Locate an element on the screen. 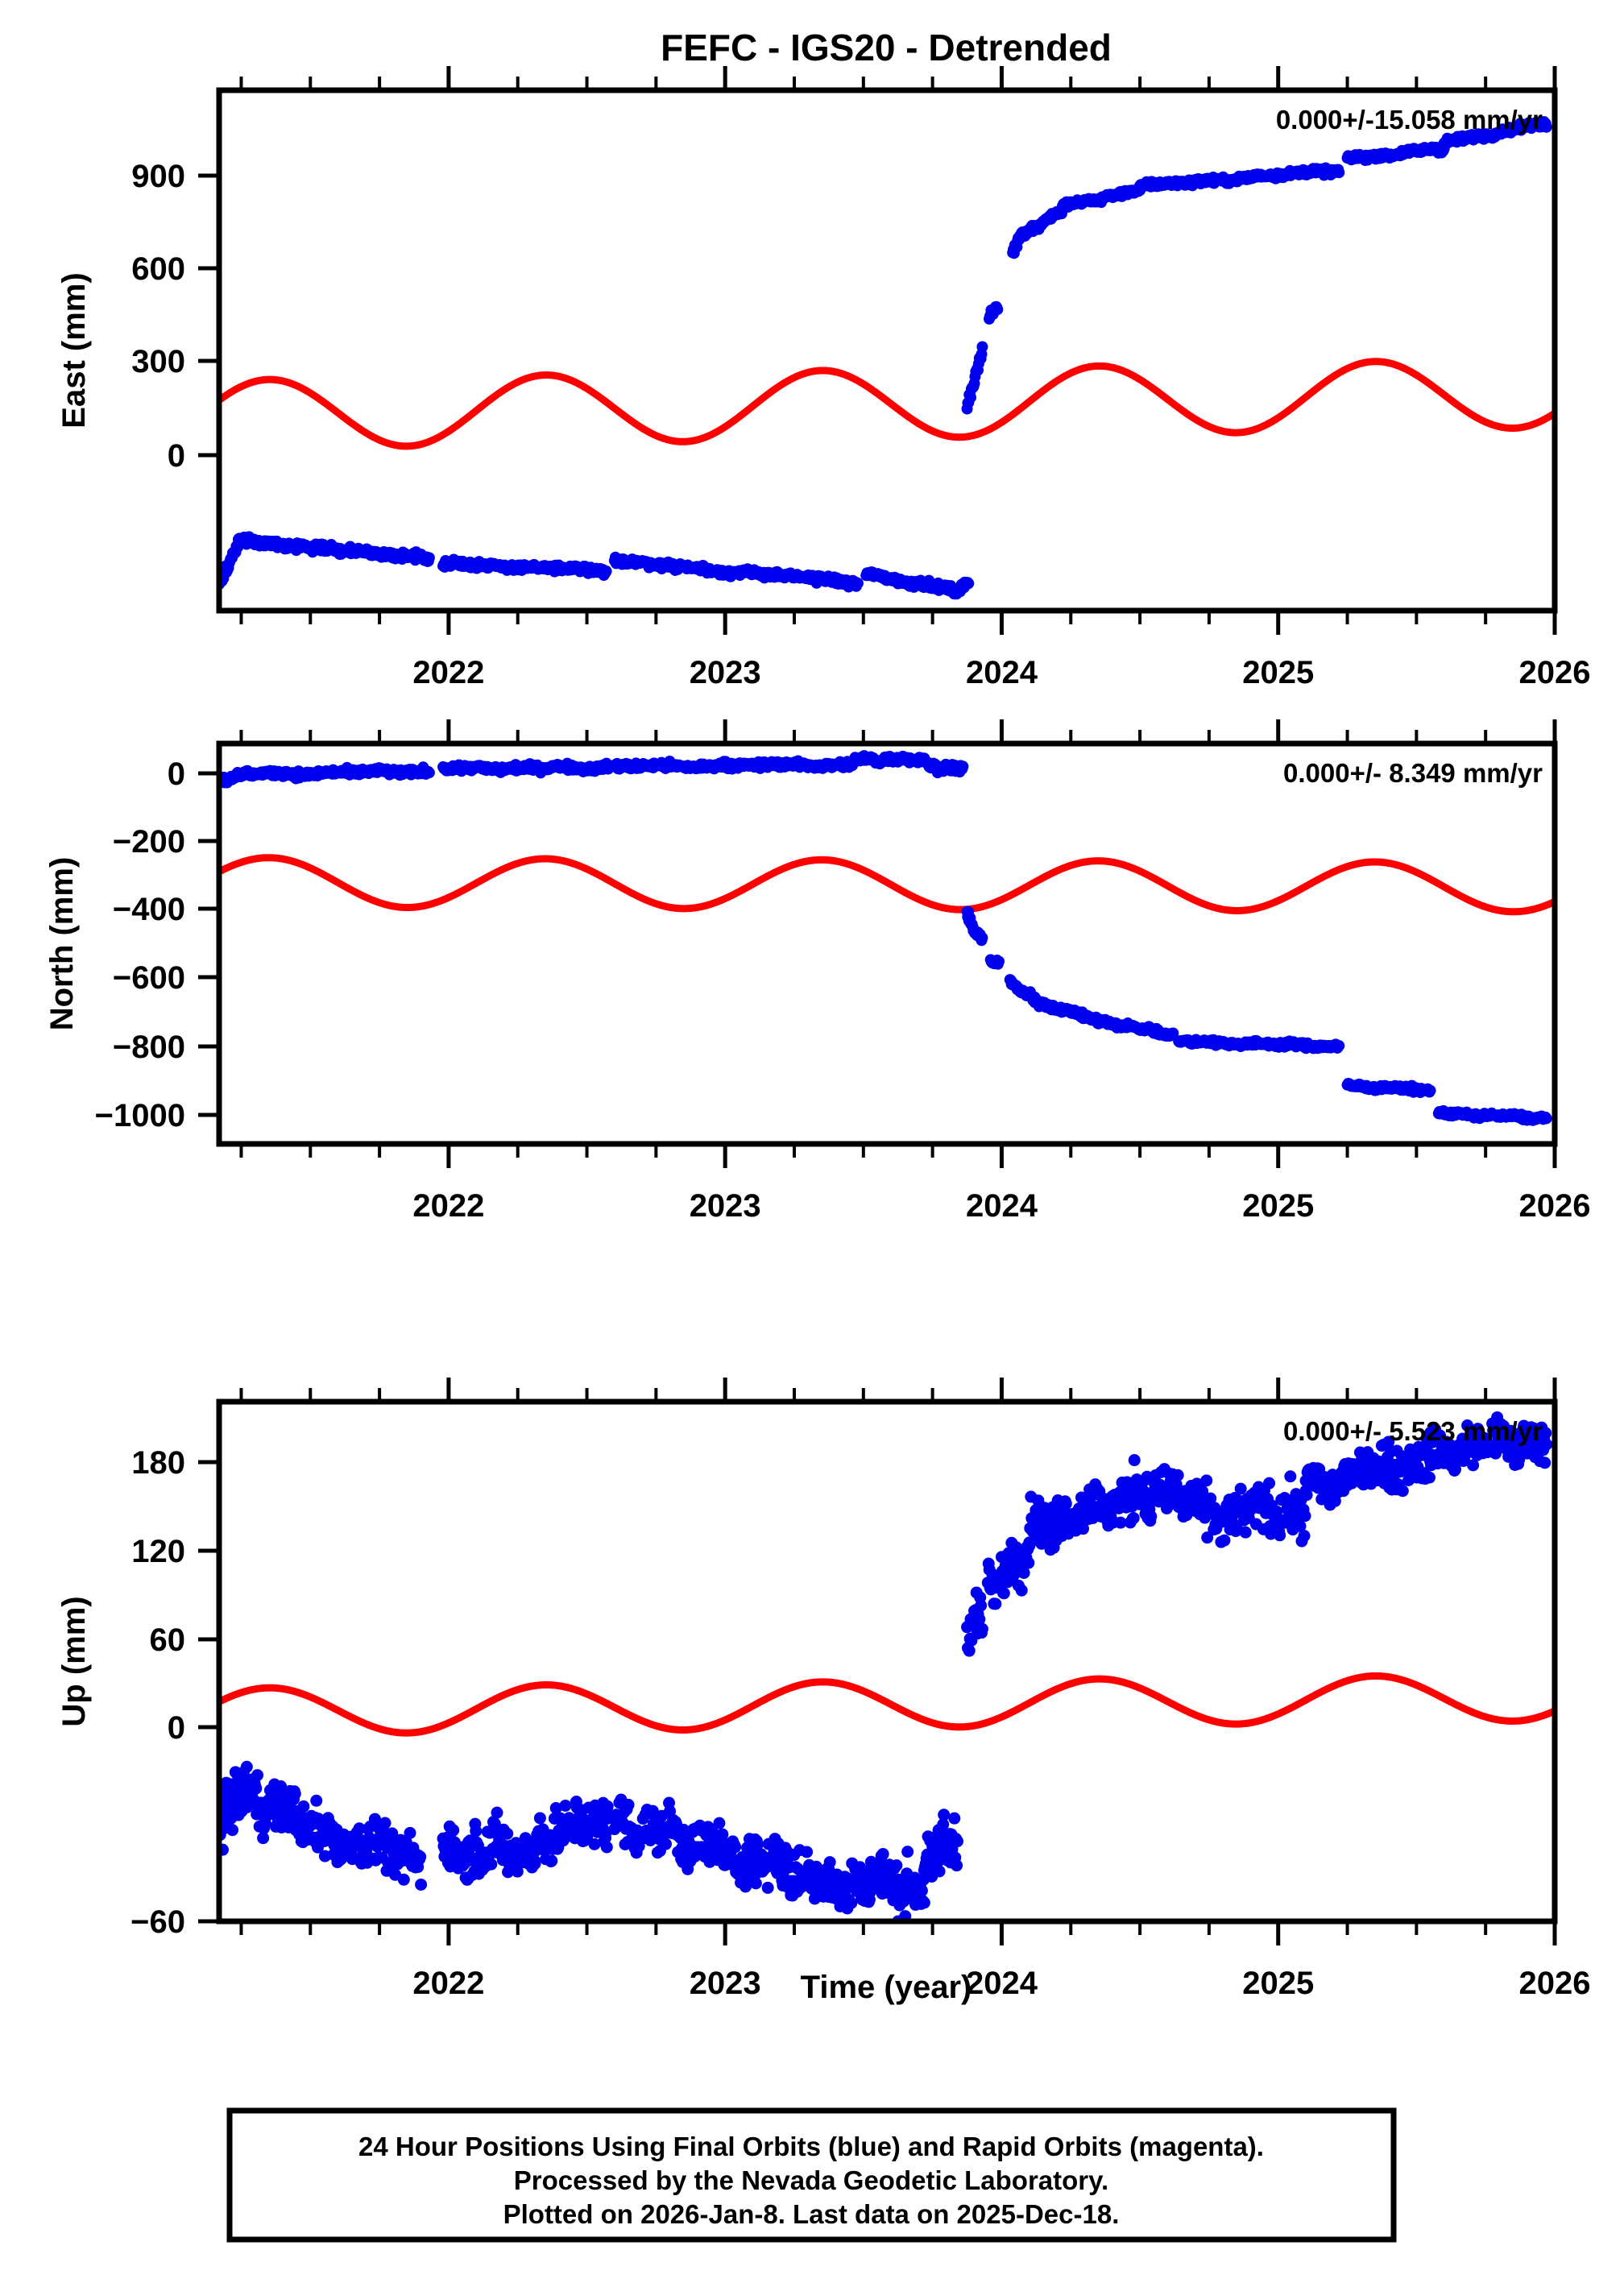 This screenshot has height=2283, width=1624. x-tick-label-up-4: 2026 is located at coordinates (1555, 1983).